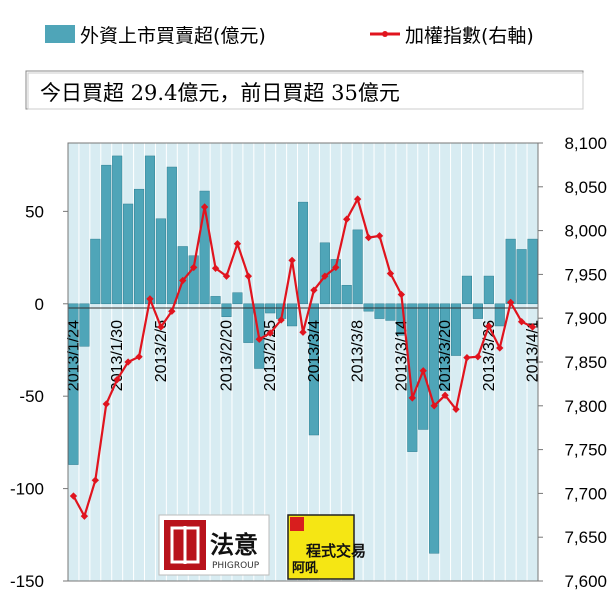  What do you see at coordinates (289, 36) in the screenshot?
I see `legend: 外資上市買賣超(億元) 加權指數(右軸)` at bounding box center [289, 36].